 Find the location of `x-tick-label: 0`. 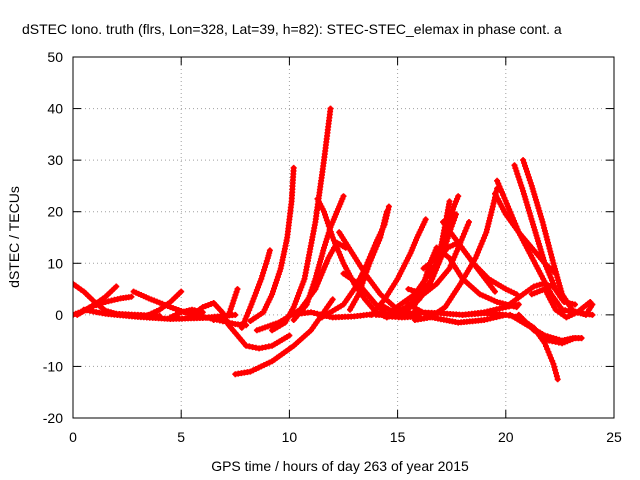

x-tick-label: 0 is located at coordinates (73, 437).